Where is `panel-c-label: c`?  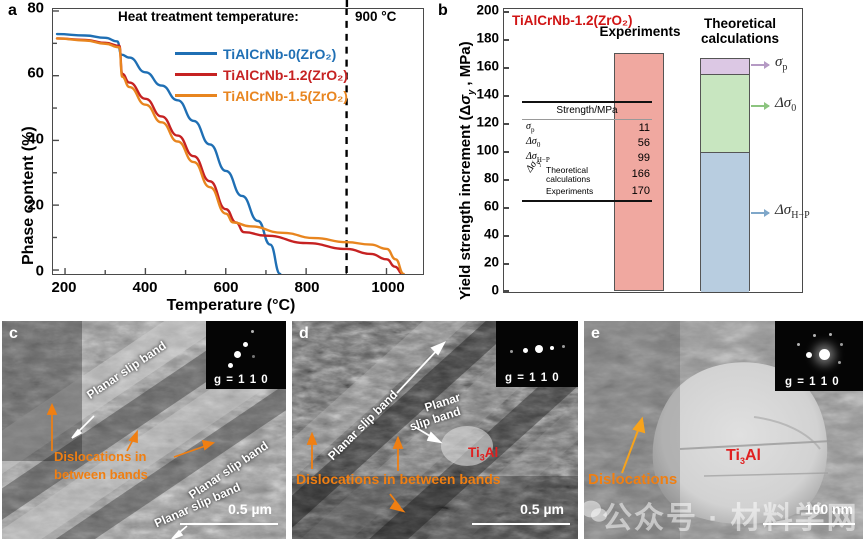
panel-c-label: c is located at coordinates (13, 333).